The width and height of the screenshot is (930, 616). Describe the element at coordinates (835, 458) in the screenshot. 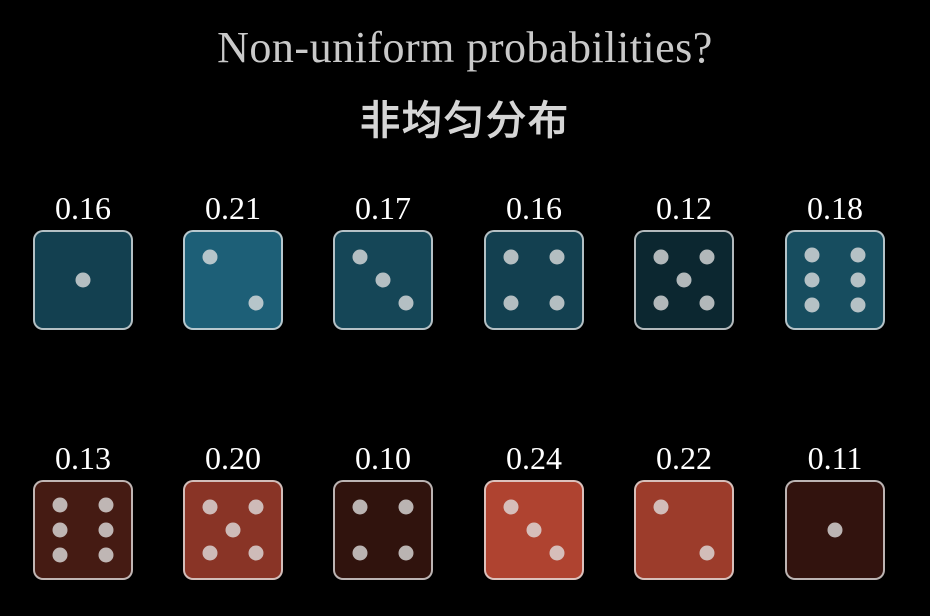

I see `probability-label: 0.11` at that location.